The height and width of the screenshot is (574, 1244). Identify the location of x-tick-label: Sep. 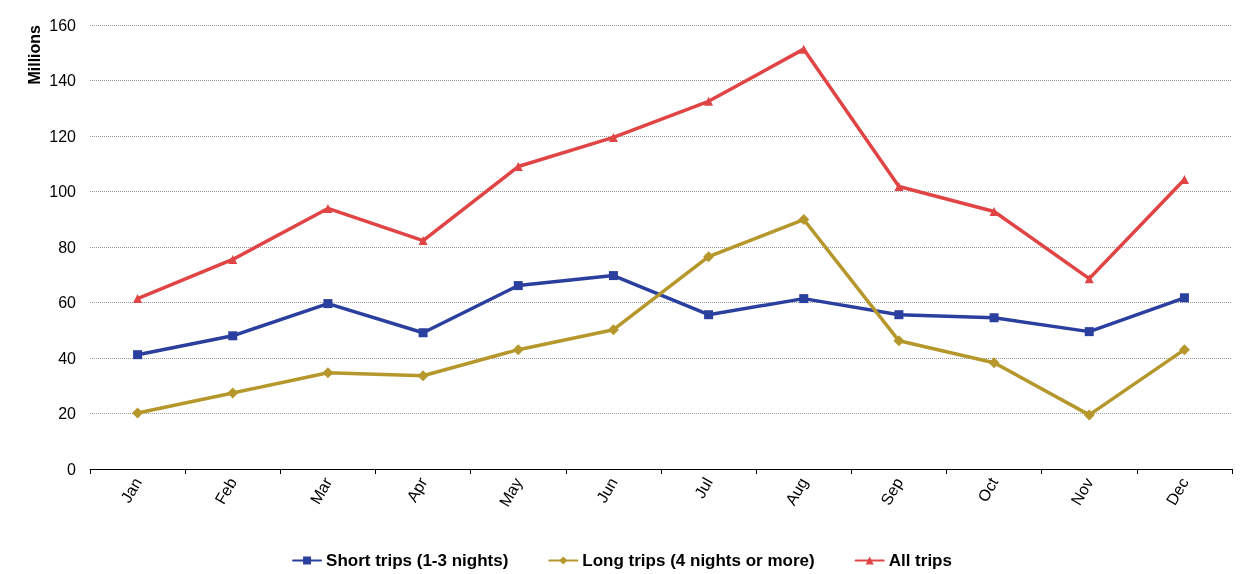
(892, 491).